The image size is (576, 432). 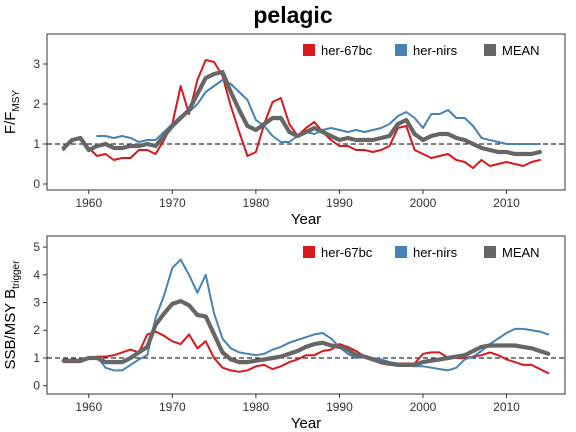 What do you see at coordinates (12, 112) in the screenshot?
I see `y-axis-title: F/FMSY` at bounding box center [12, 112].